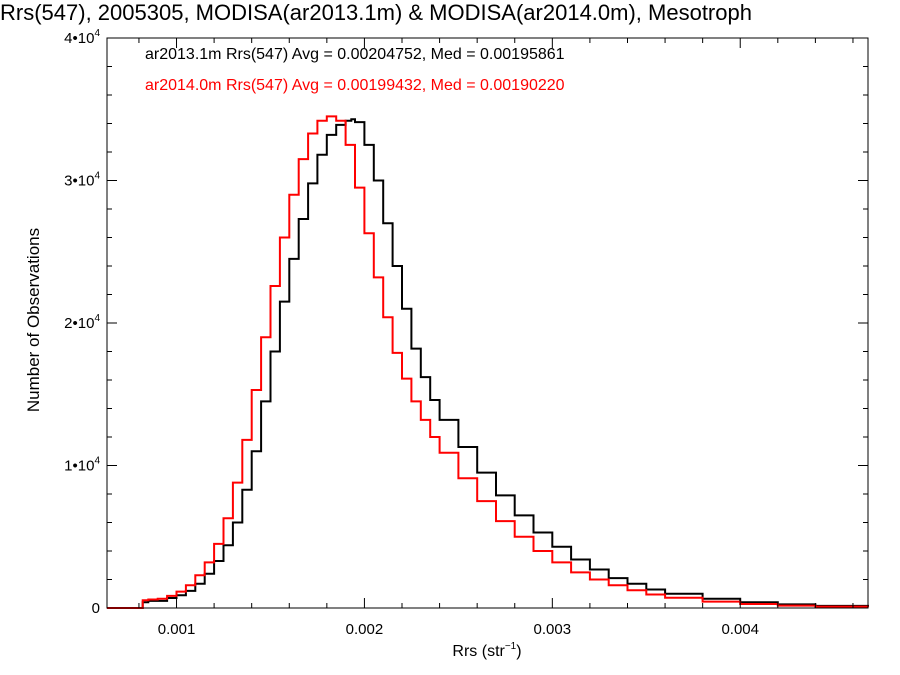 The height and width of the screenshot is (675, 900). What do you see at coordinates (518, 651) in the screenshot?
I see `x-axis-title-close: )` at bounding box center [518, 651].